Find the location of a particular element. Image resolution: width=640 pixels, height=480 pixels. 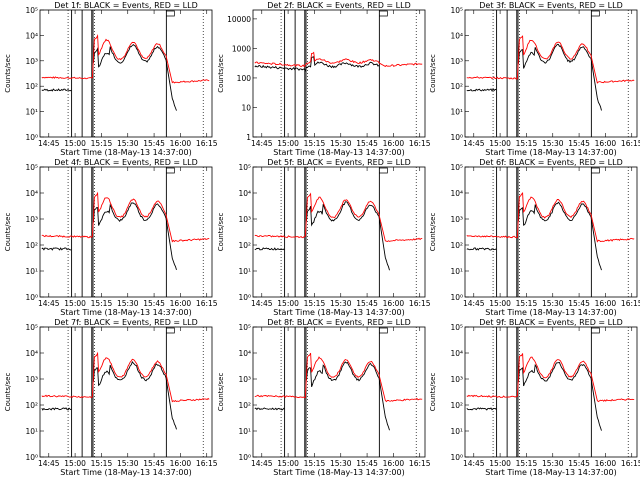

x-tick-label: 15:45 is located at coordinates (154, 143).